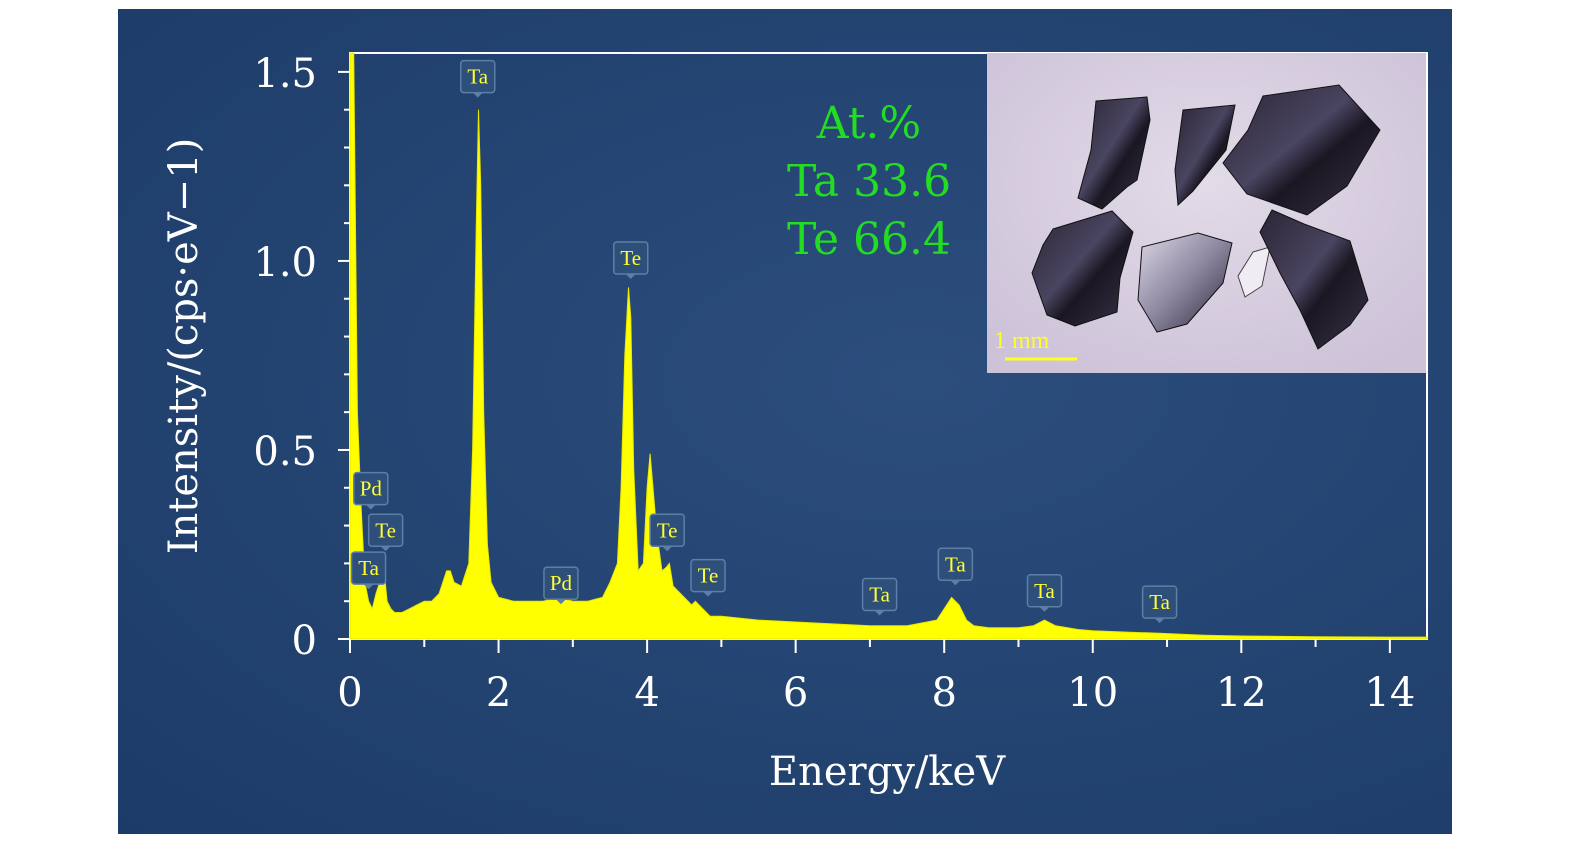 The image size is (1575, 846). I want to click on composition-header: At.%, so click(868, 123).